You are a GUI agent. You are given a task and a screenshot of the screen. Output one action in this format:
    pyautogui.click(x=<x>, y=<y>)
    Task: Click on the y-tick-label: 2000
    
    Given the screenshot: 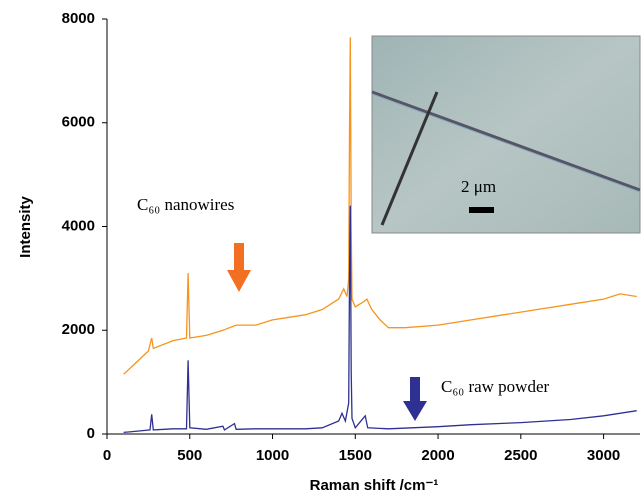 What is the action you would take?
    pyautogui.click(x=78, y=329)
    